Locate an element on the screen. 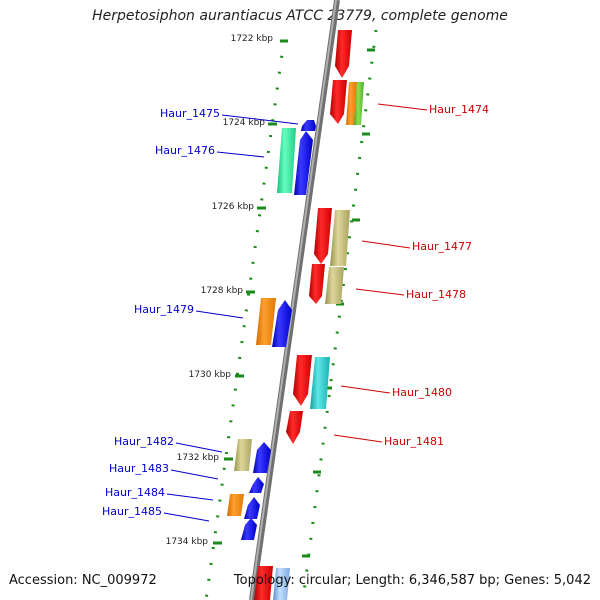 The image size is (600, 600). accession-text: Accession: NC_009972 is located at coordinates (83, 580).